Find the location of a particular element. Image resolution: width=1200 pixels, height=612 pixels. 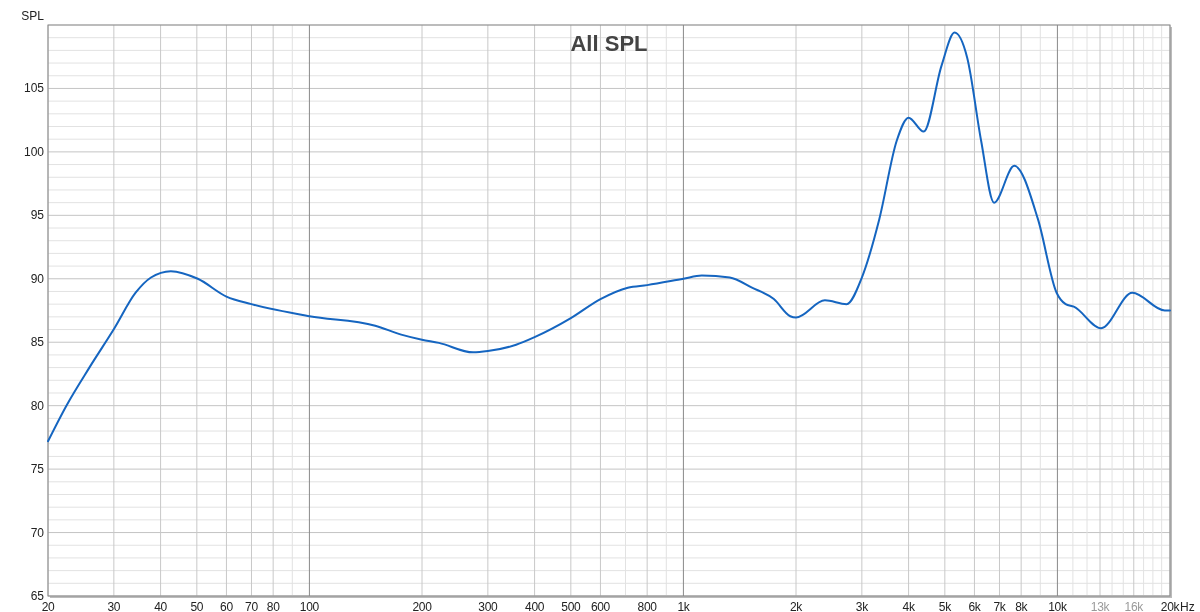

y-tick-label: 95 is located at coordinates (37, 215).